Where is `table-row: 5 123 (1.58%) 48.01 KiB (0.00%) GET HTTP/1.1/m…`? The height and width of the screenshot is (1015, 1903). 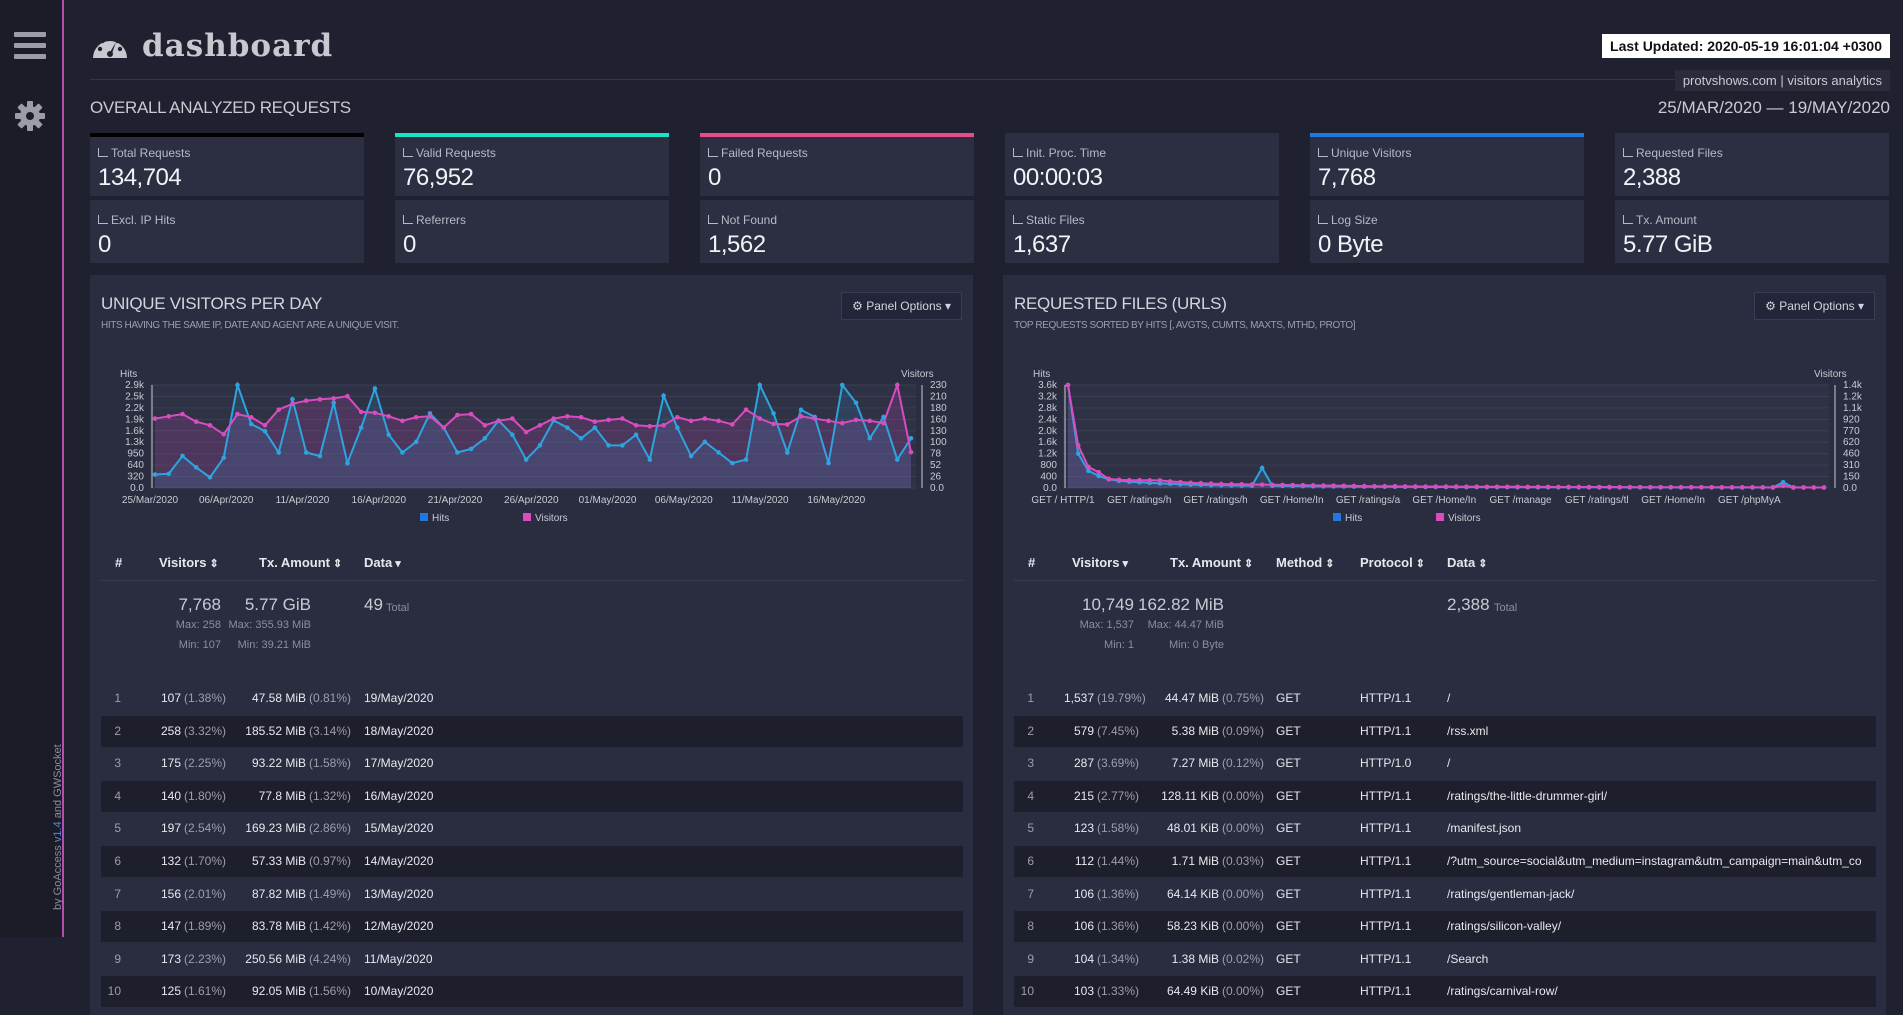 table-row: 5 123 (1.58%) 48.01 KiB (0.00%) GET HTTP/1.1/m… is located at coordinates (1445, 828).